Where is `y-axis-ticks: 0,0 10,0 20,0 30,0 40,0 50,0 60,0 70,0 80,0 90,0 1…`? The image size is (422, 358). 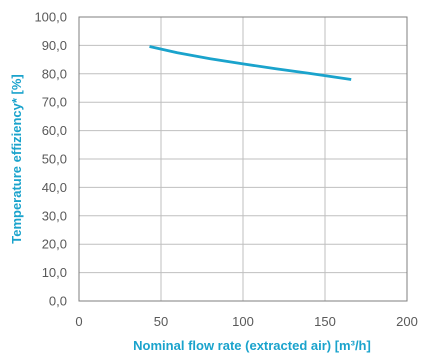
y-axis-ticks: 0,0 10,0 20,0 30,0 40,0 50,0 60,0 70,0 80,0 90,0 1… is located at coordinates (50, 159).